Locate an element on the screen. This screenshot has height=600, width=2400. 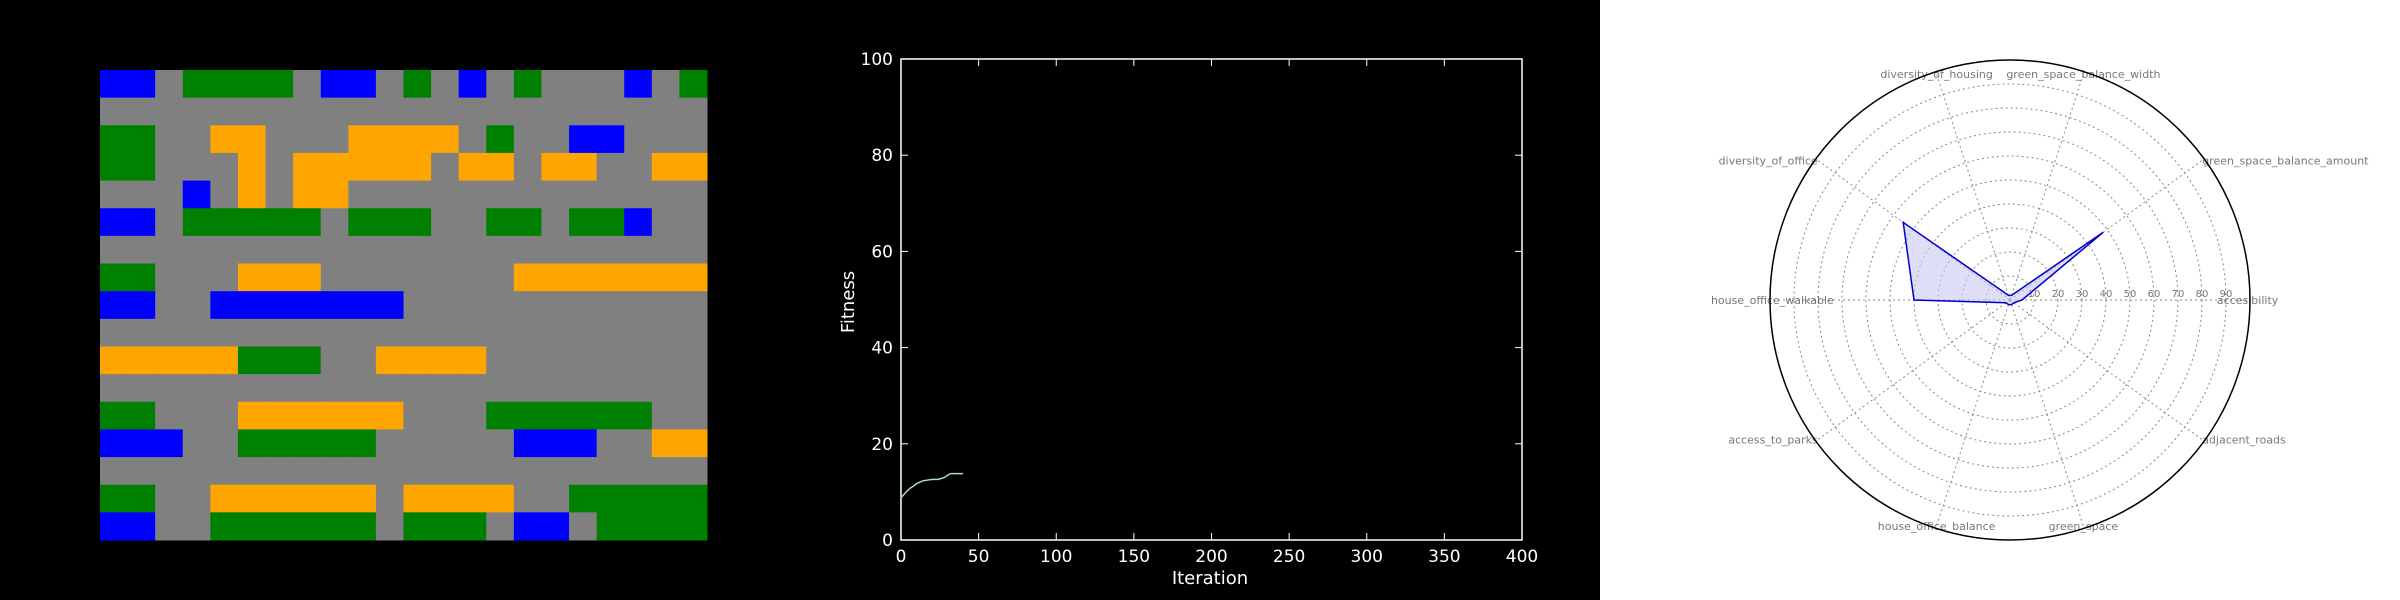
x-tick-label: 350 is located at coordinates (1444, 557).